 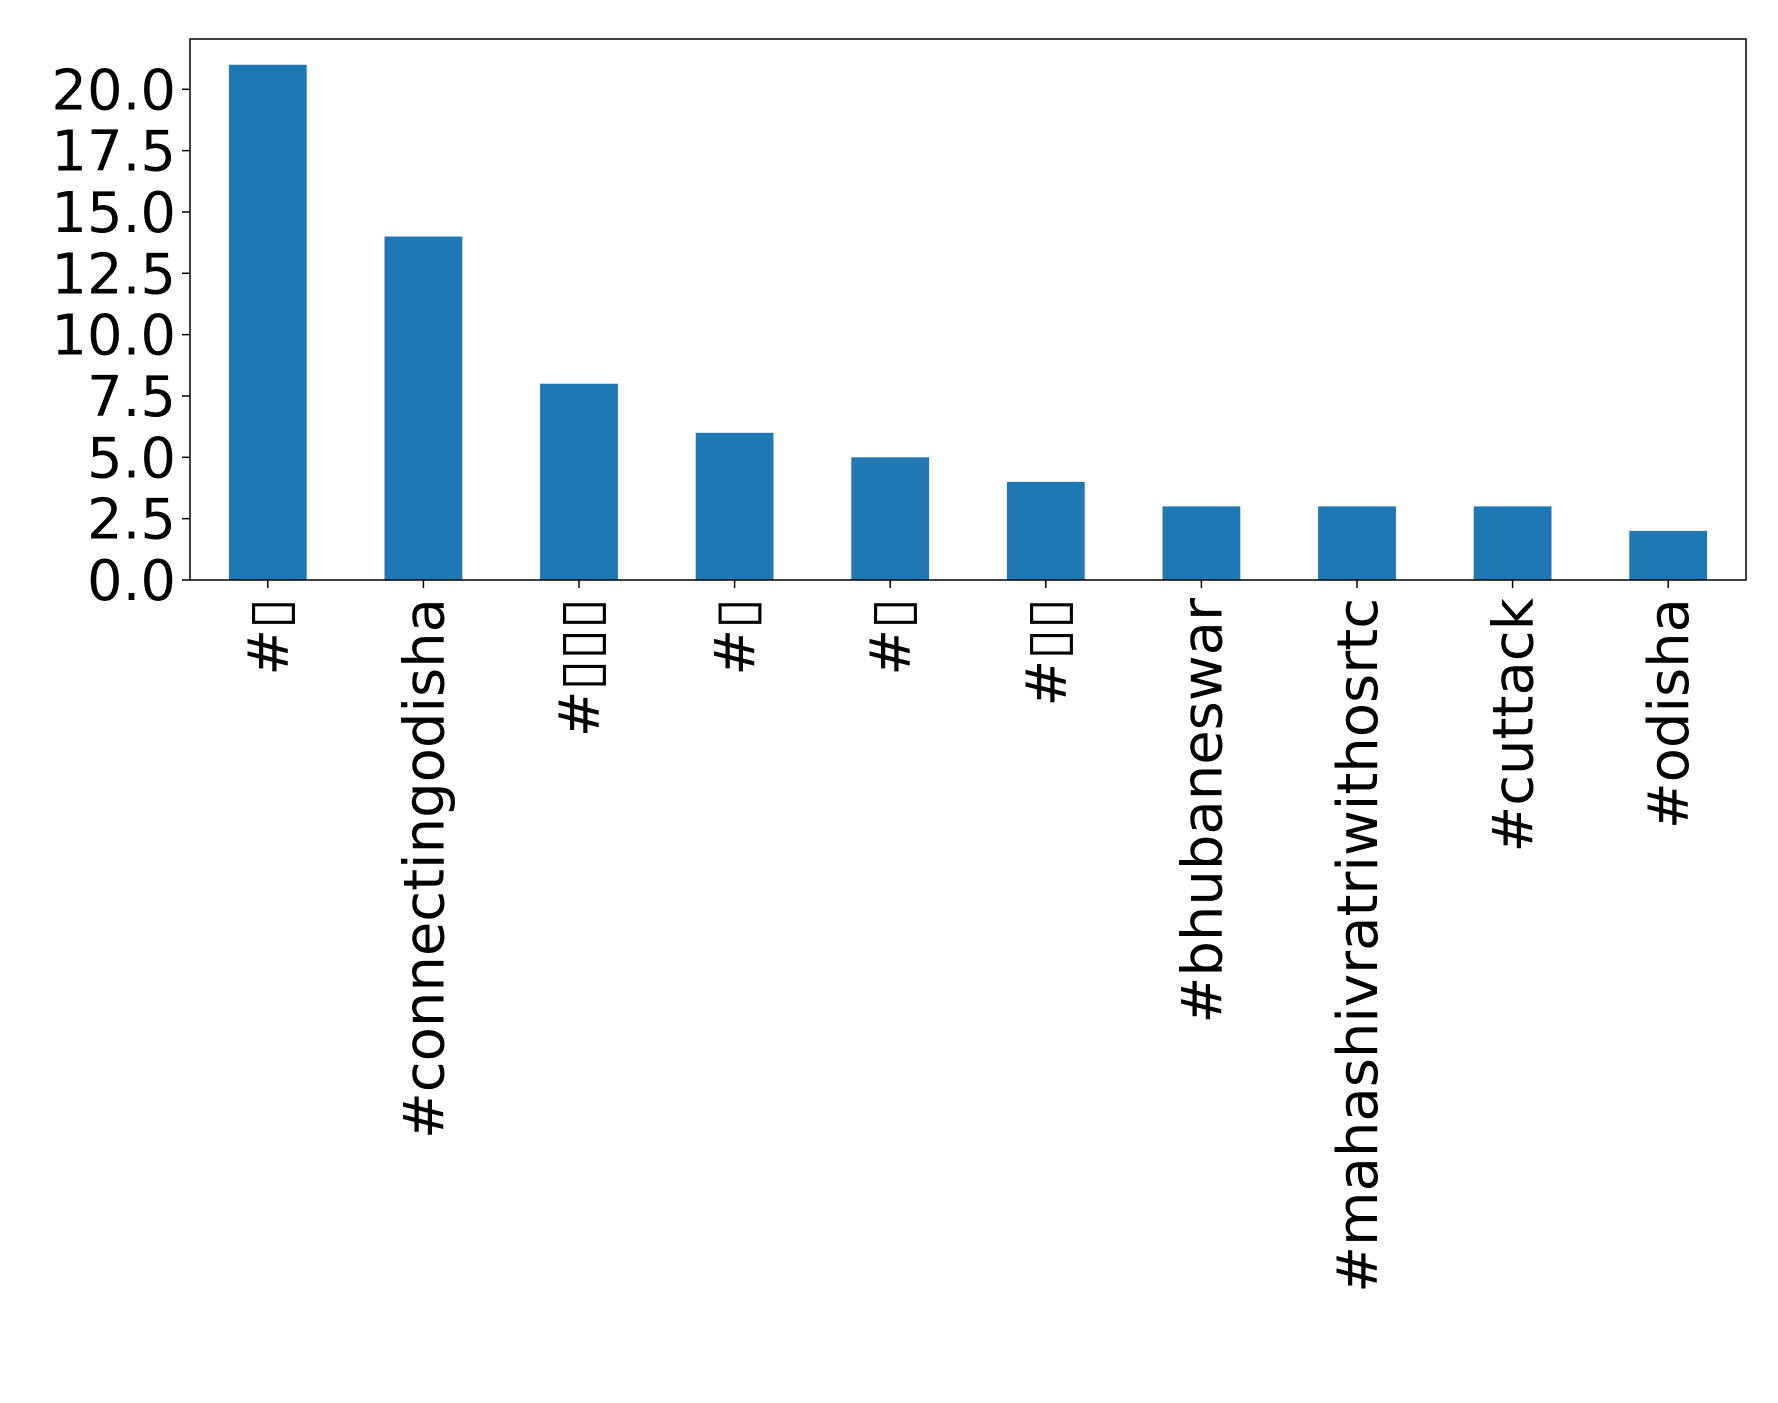 I want to click on x-tick-label-4: #▯, so click(x=891, y=637).